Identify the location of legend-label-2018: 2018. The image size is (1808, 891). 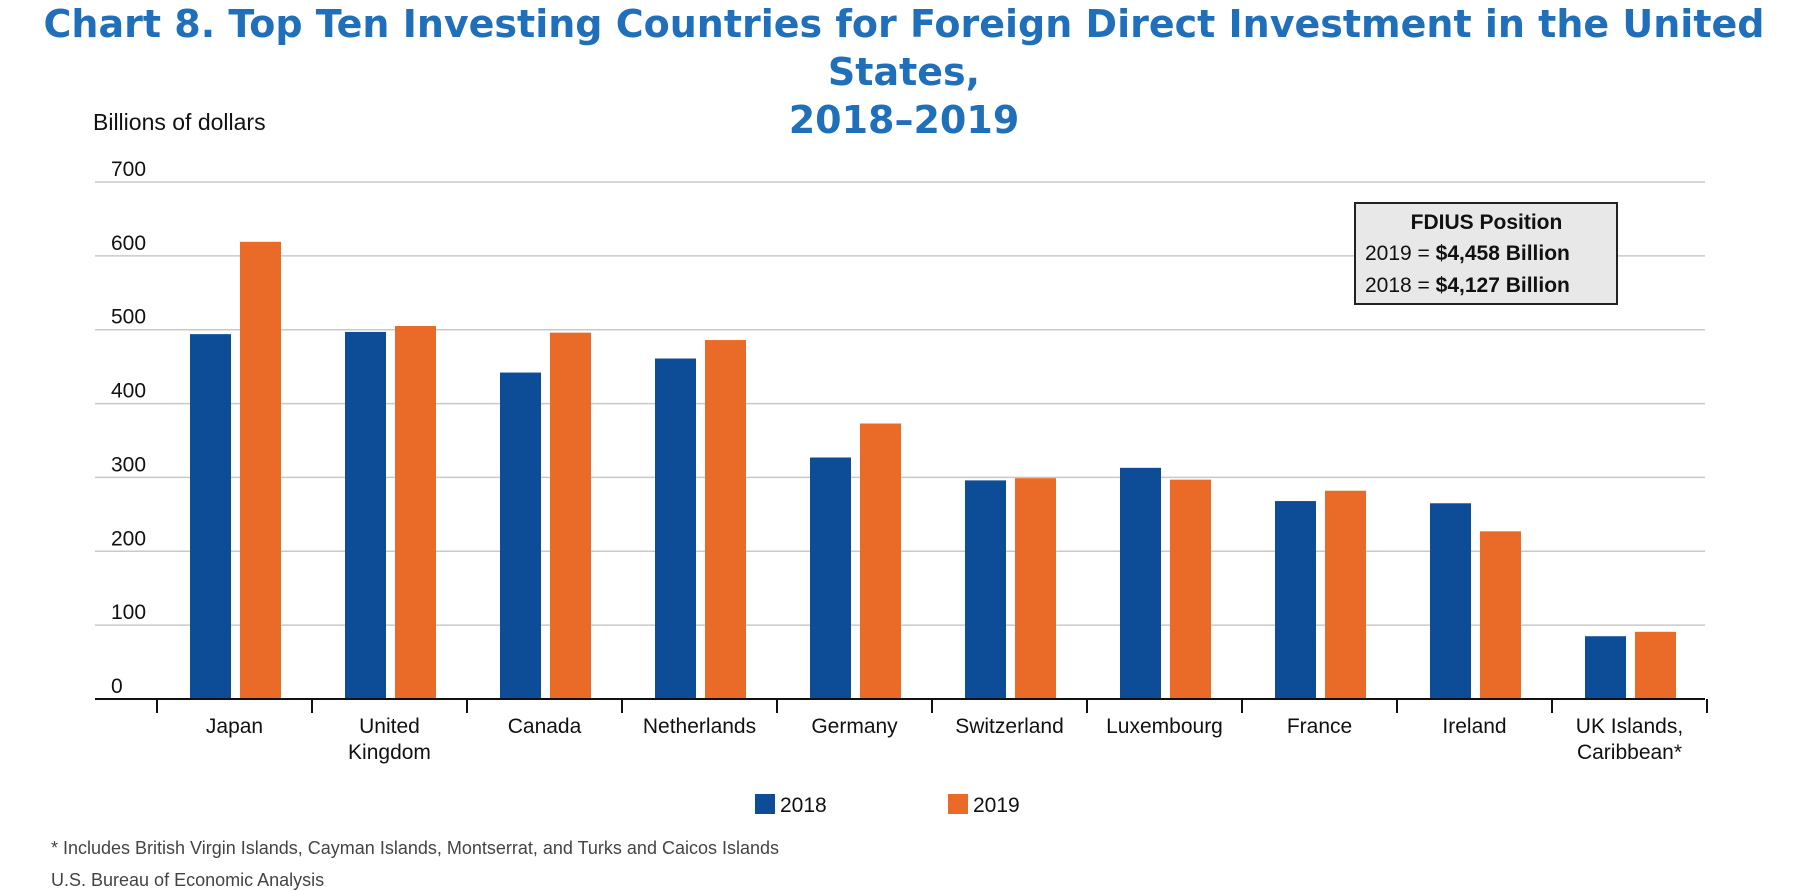
(803, 805).